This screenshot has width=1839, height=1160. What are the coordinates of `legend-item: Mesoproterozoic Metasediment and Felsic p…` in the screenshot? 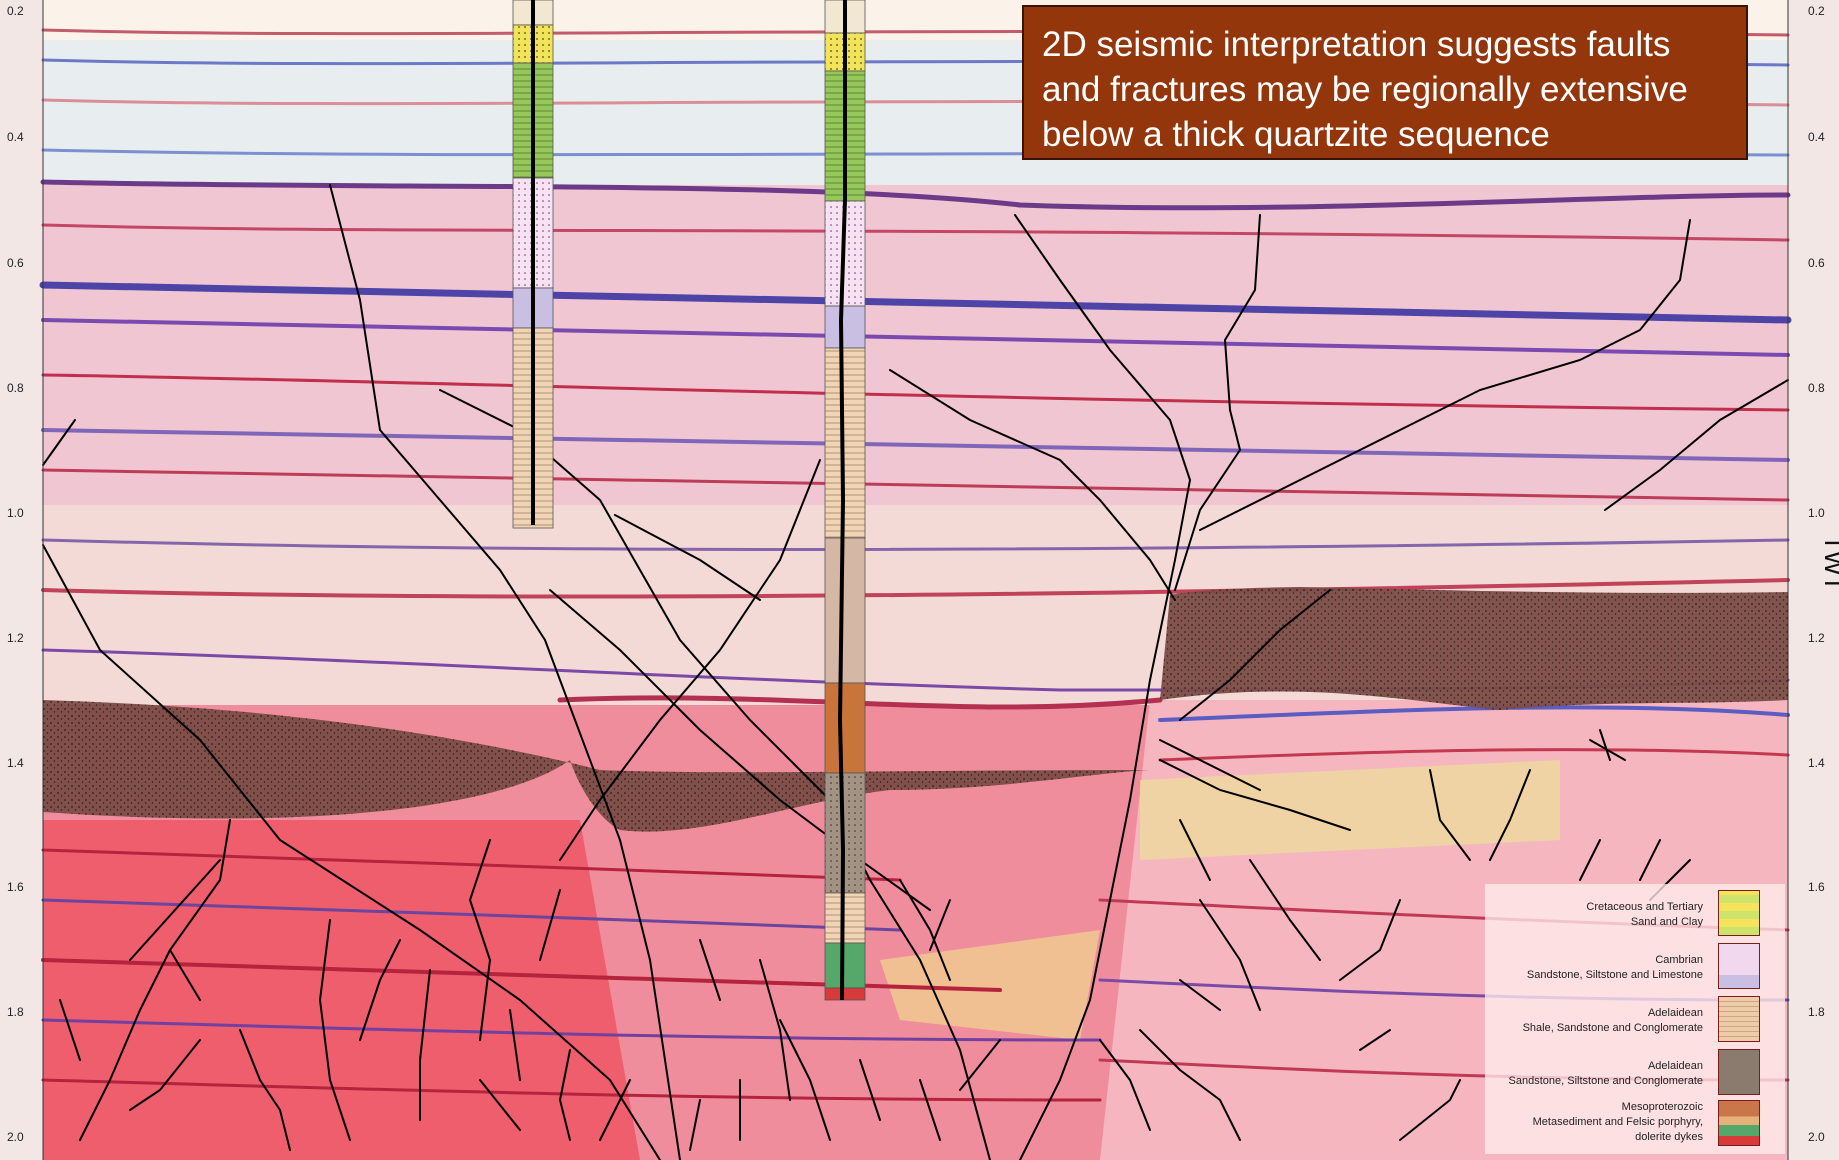 It's located at (1635, 1124).